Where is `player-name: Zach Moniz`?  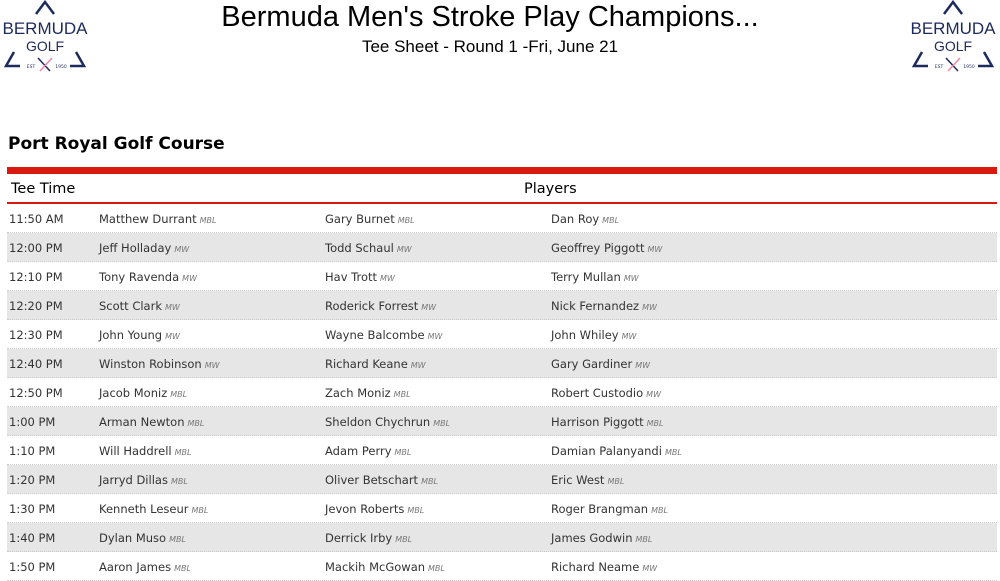
player-name: Zach Moniz is located at coordinates (358, 393).